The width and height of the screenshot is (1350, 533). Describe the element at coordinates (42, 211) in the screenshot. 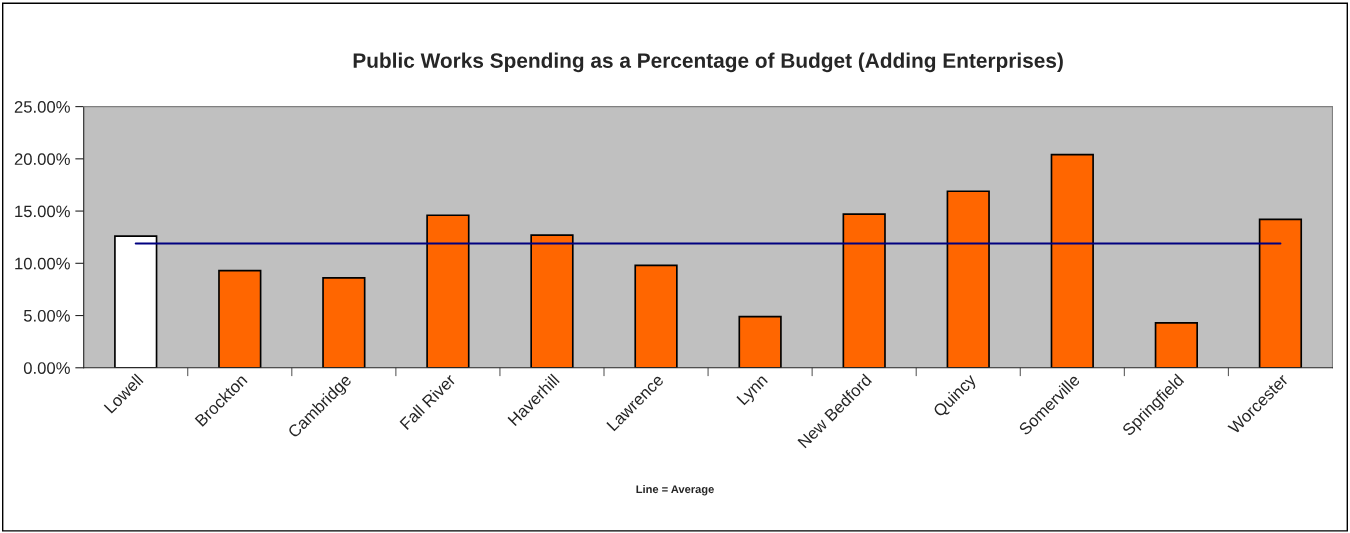

I see `y-tick-label: 15.00%` at that location.